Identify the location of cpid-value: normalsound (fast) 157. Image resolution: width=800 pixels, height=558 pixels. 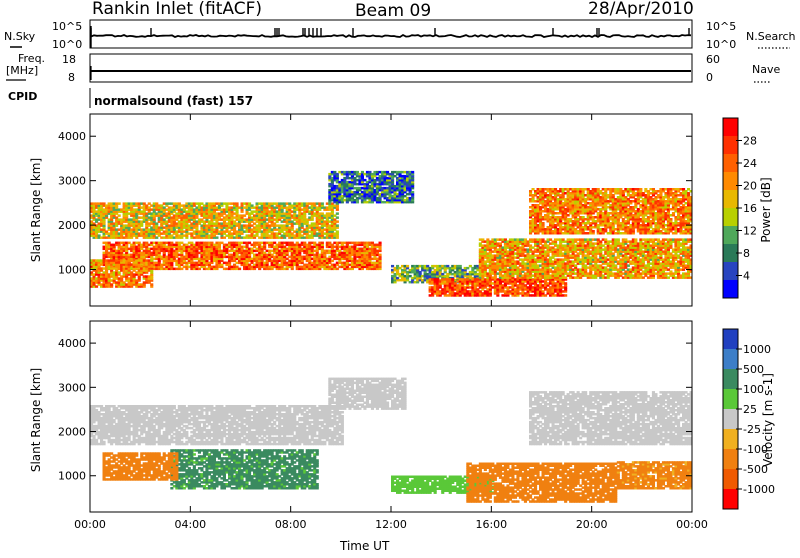
(173, 101).